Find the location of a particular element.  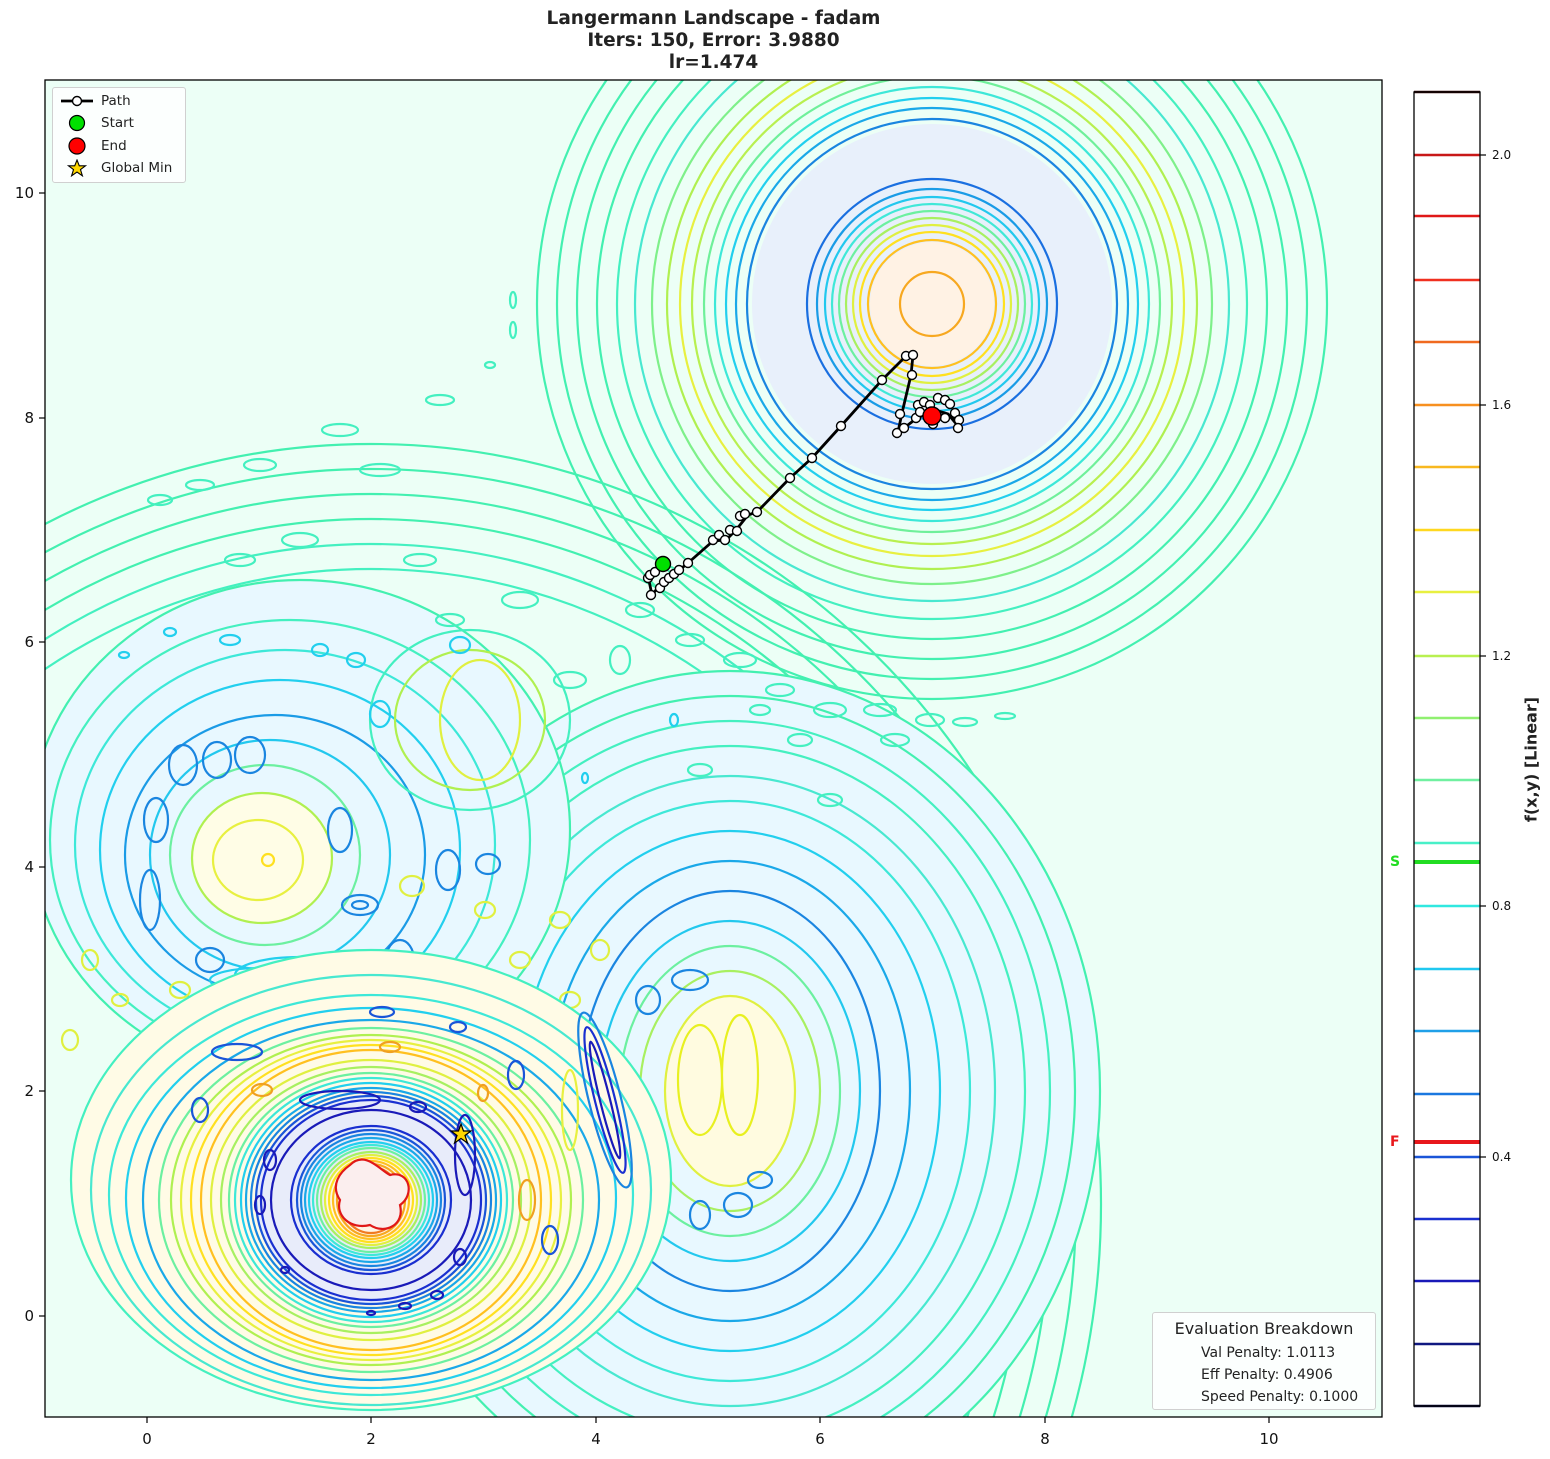

y-axis-ticks is located at coordinates (42, 754).